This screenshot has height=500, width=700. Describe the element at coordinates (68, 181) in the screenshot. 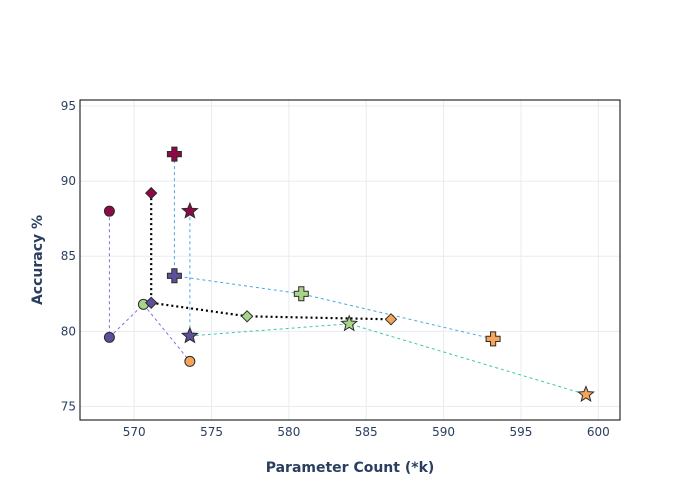

I see `y-tick-label: 90` at that location.